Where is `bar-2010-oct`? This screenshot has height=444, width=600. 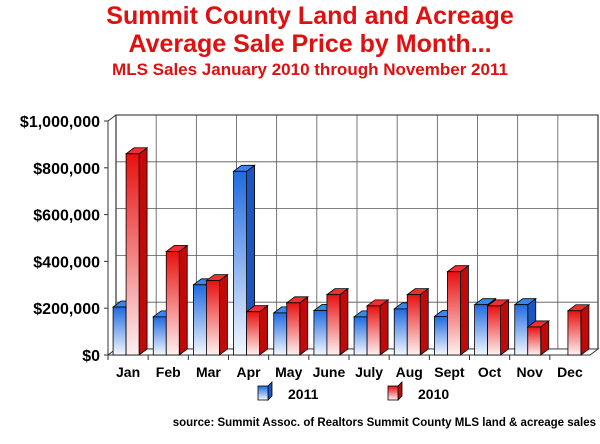 bar-2010-oct is located at coordinates (498, 327).